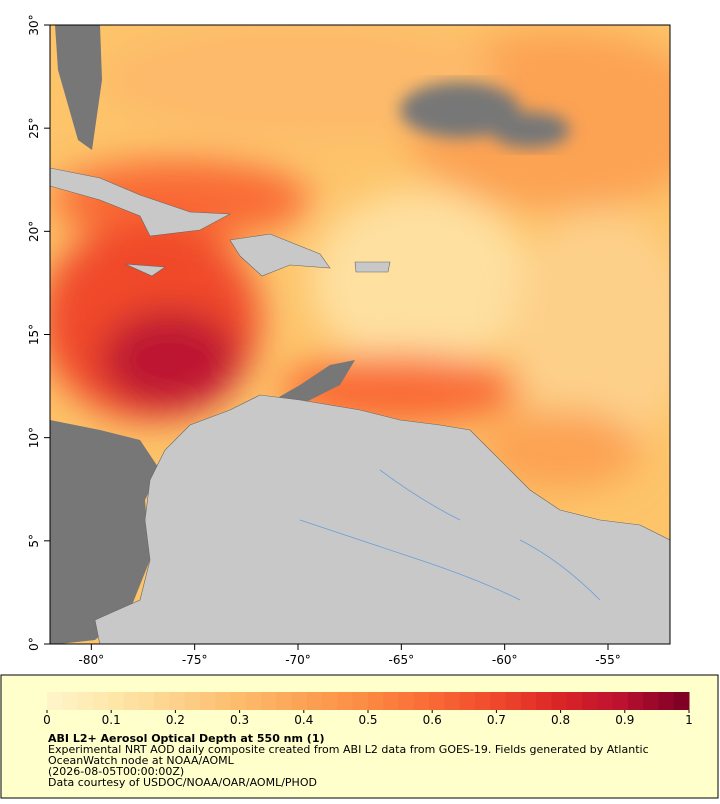 The width and height of the screenshot is (720, 804). Describe the element at coordinates (34, 437) in the screenshot. I see `y-tick-label: 10°` at that location.